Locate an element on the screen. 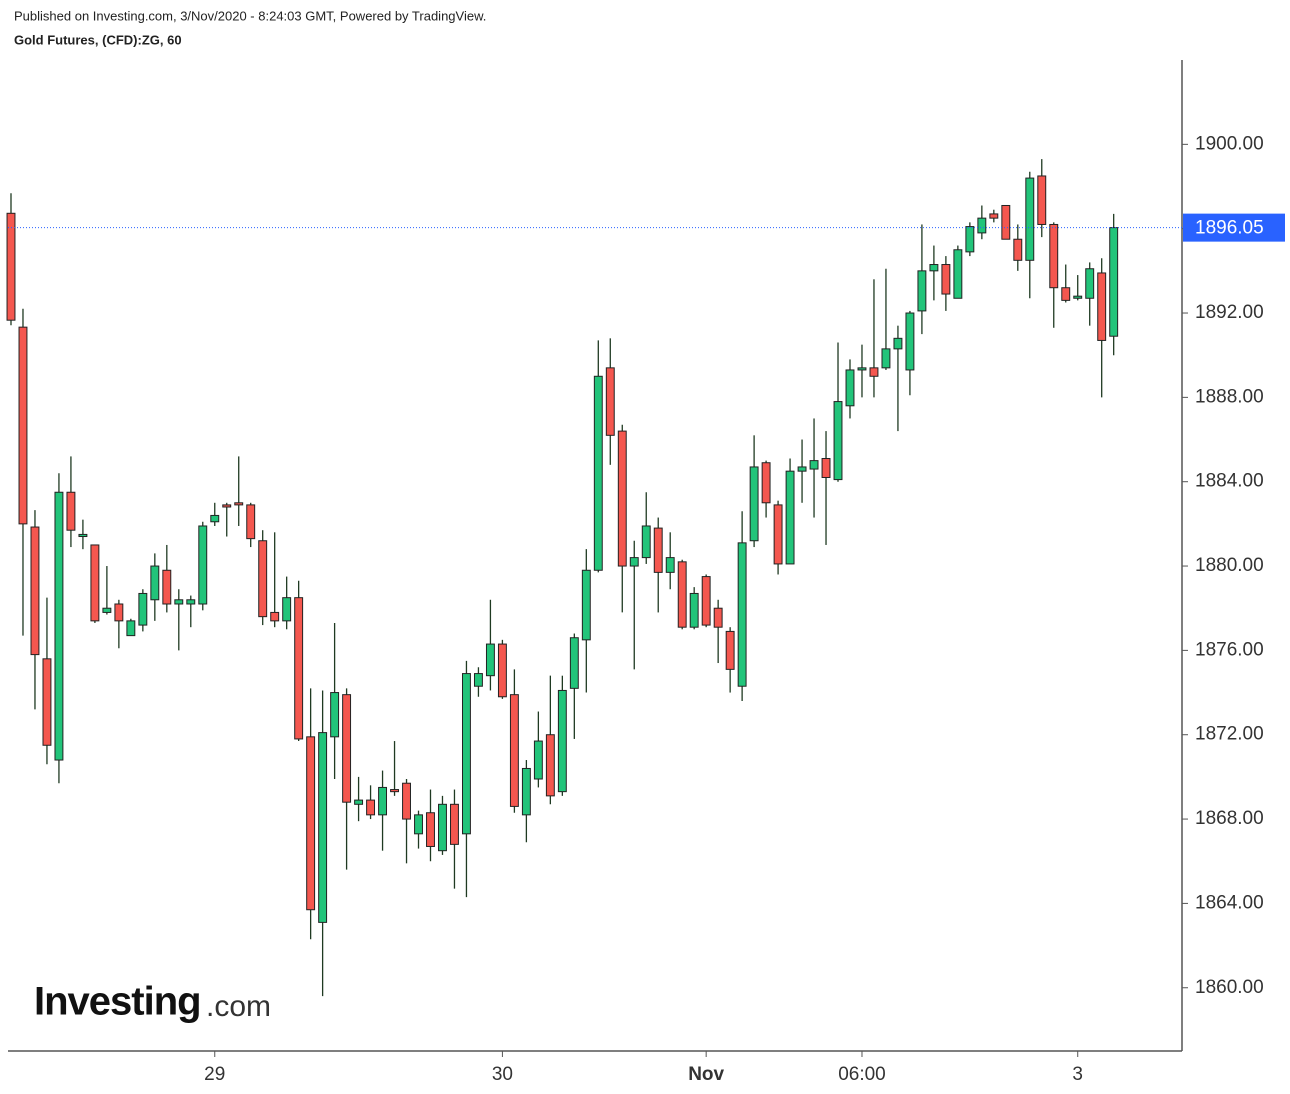  logo-suffix: .com is located at coordinates (238, 1006).